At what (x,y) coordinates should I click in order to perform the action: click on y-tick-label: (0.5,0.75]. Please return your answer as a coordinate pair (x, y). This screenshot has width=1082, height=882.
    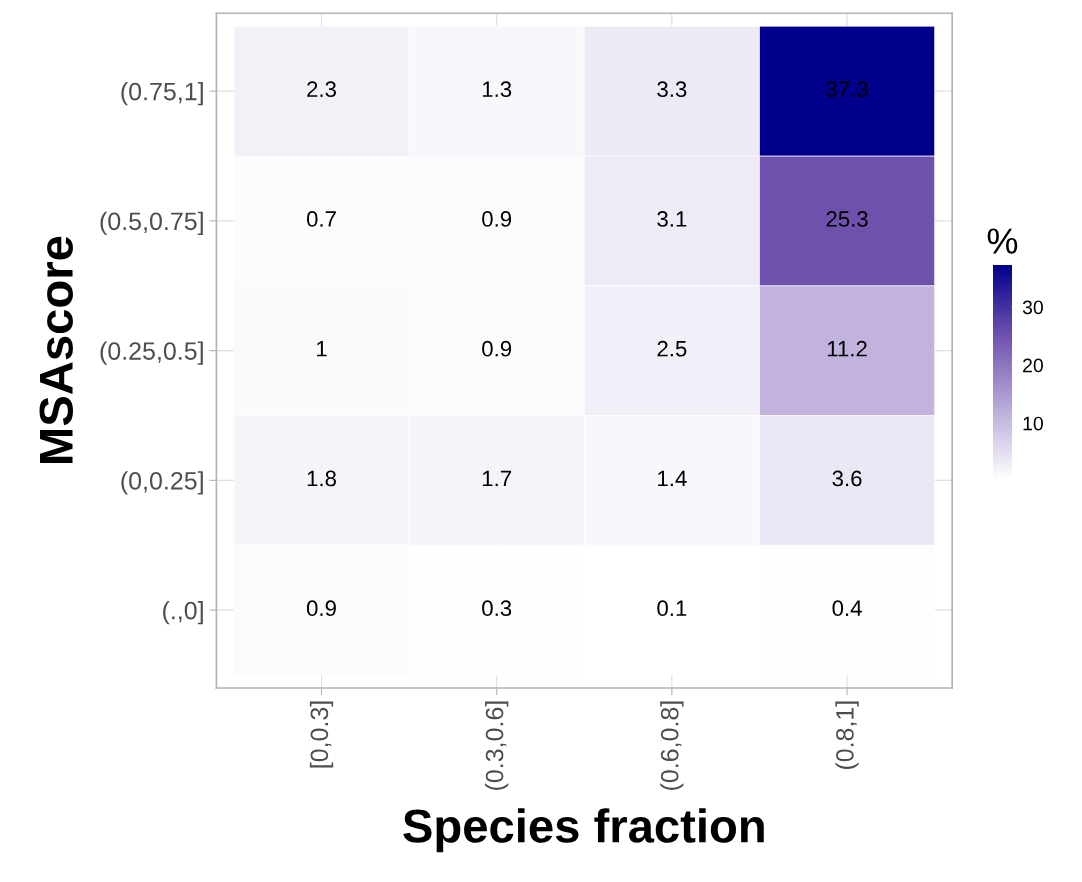
    Looking at the image, I should click on (151, 223).